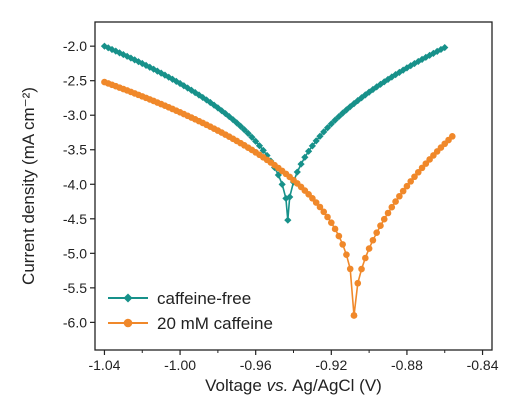 The height and width of the screenshot is (405, 509). Describe the element at coordinates (331, 365) in the screenshot. I see `x-tick-label: -0.92` at that location.